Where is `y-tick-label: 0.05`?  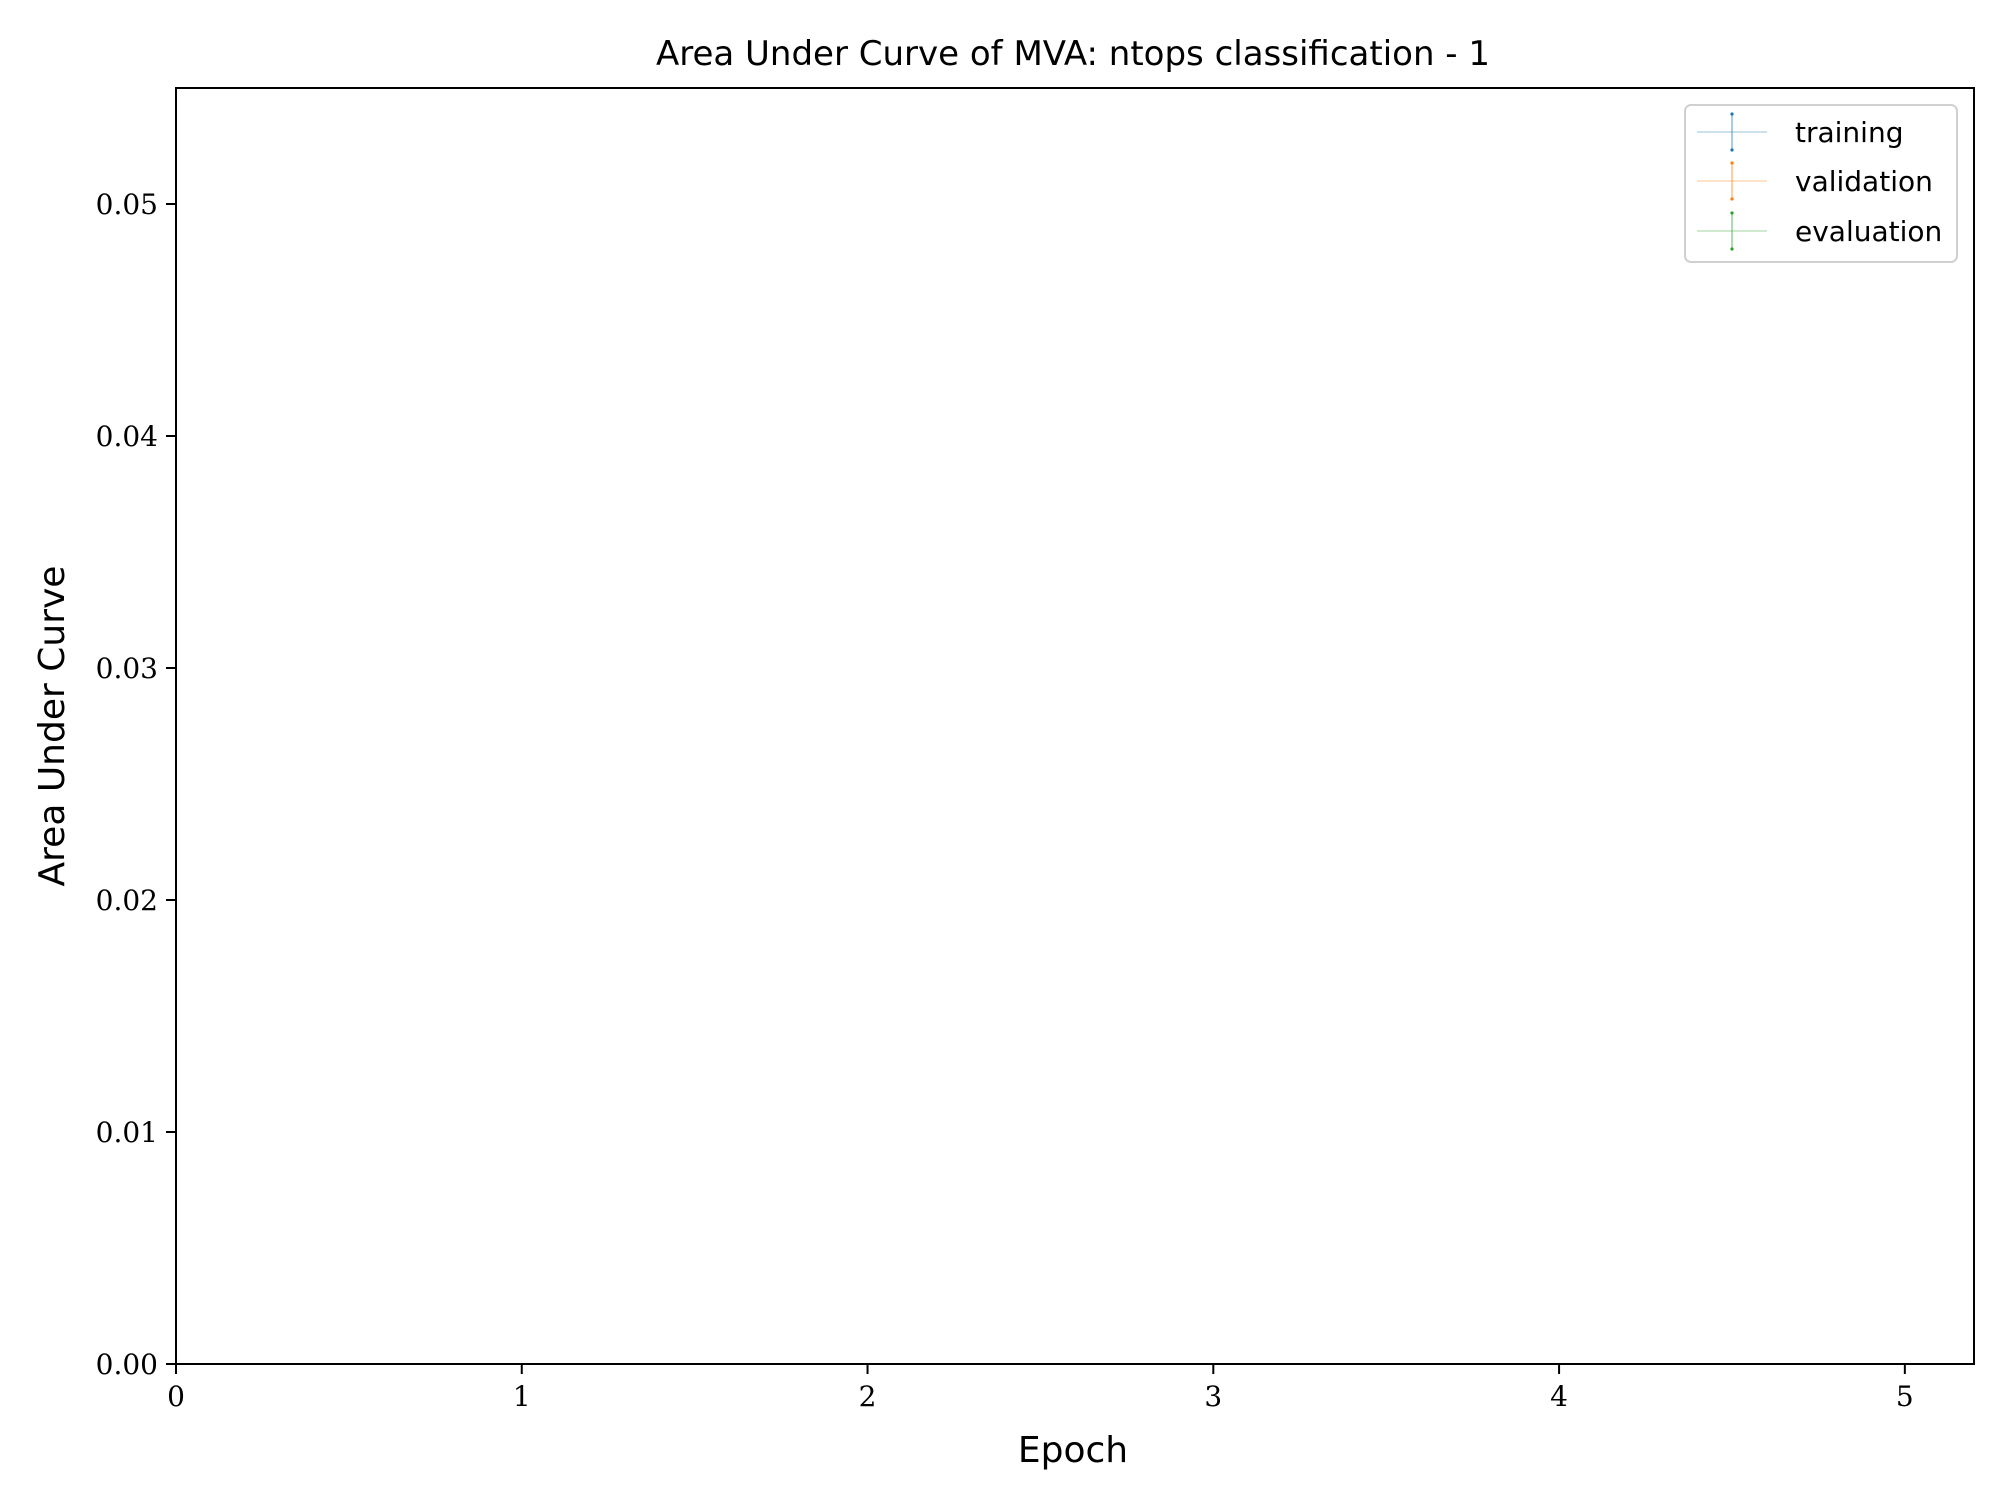 y-tick-label: 0.05 is located at coordinates (127, 204).